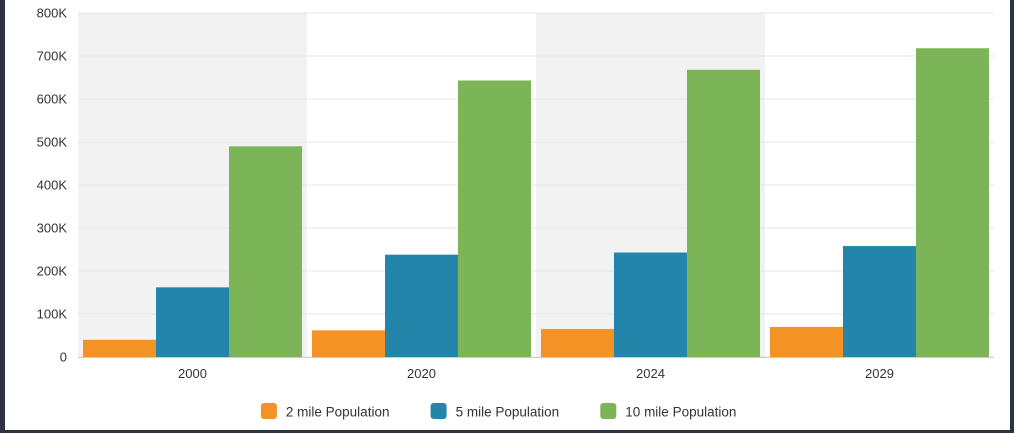  Describe the element at coordinates (421, 305) in the screenshot. I see `bar-5-mile-population-2020` at that location.